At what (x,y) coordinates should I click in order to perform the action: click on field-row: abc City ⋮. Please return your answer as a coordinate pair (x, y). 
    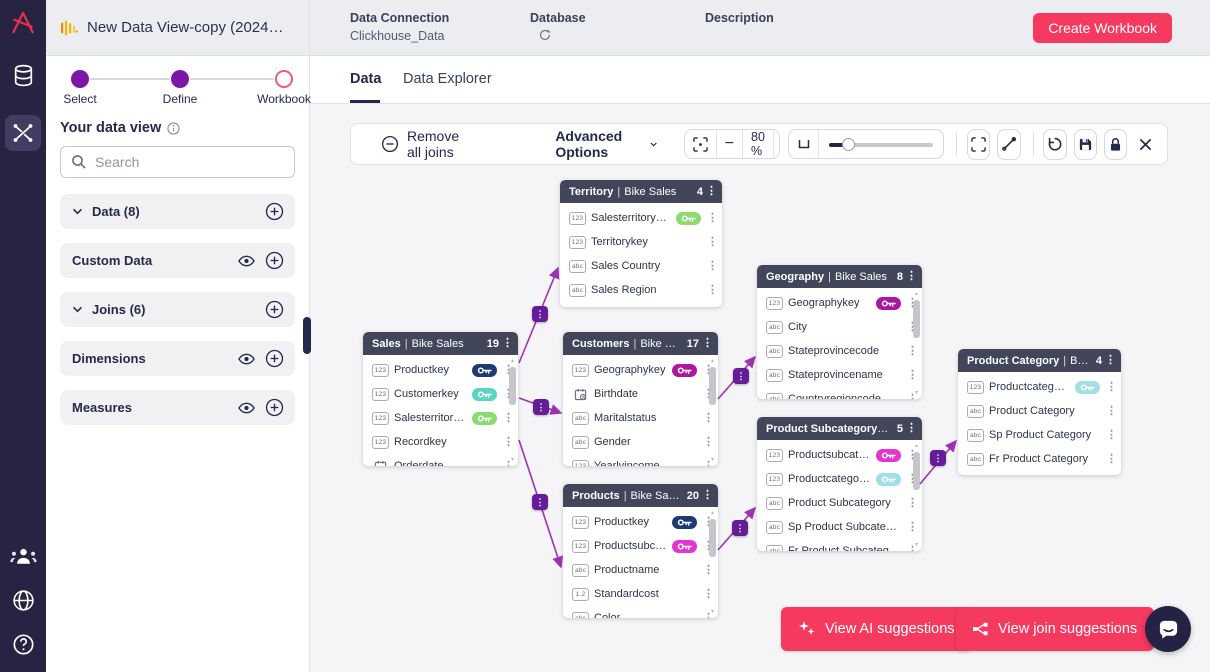
    Looking at the image, I should click on (839, 327).